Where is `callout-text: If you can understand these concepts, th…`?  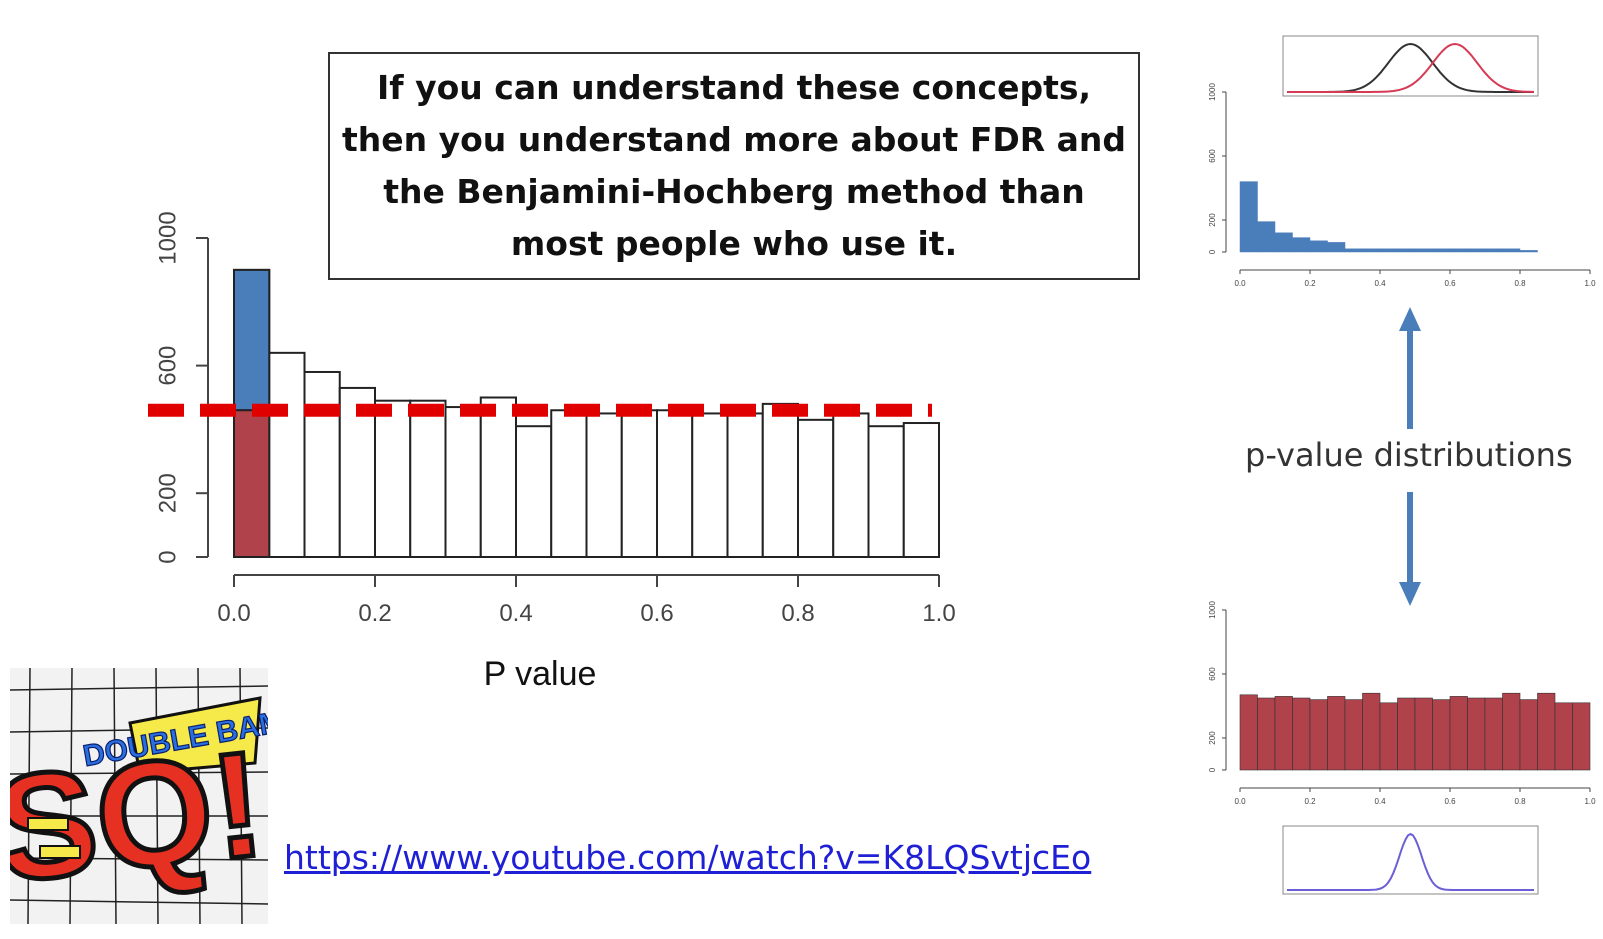
callout-text: If you can understand these concepts, th… is located at coordinates (734, 165).